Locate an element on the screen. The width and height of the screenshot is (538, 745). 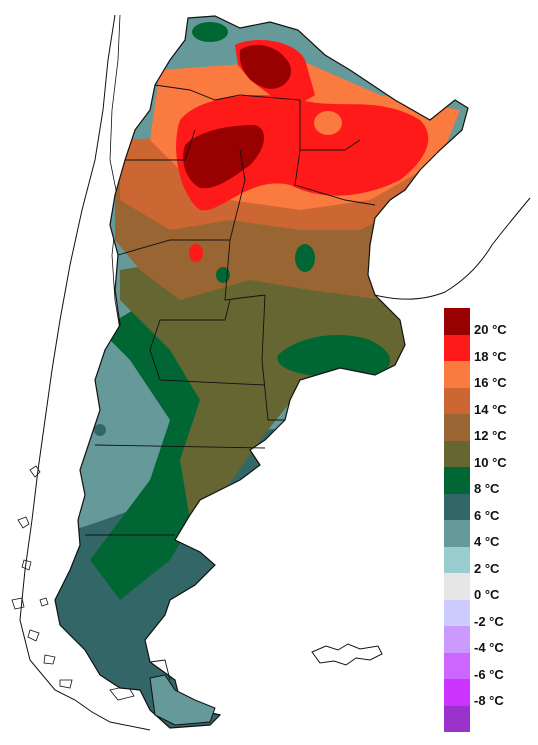
legend-label: 0 °C is located at coordinates (487, 594).